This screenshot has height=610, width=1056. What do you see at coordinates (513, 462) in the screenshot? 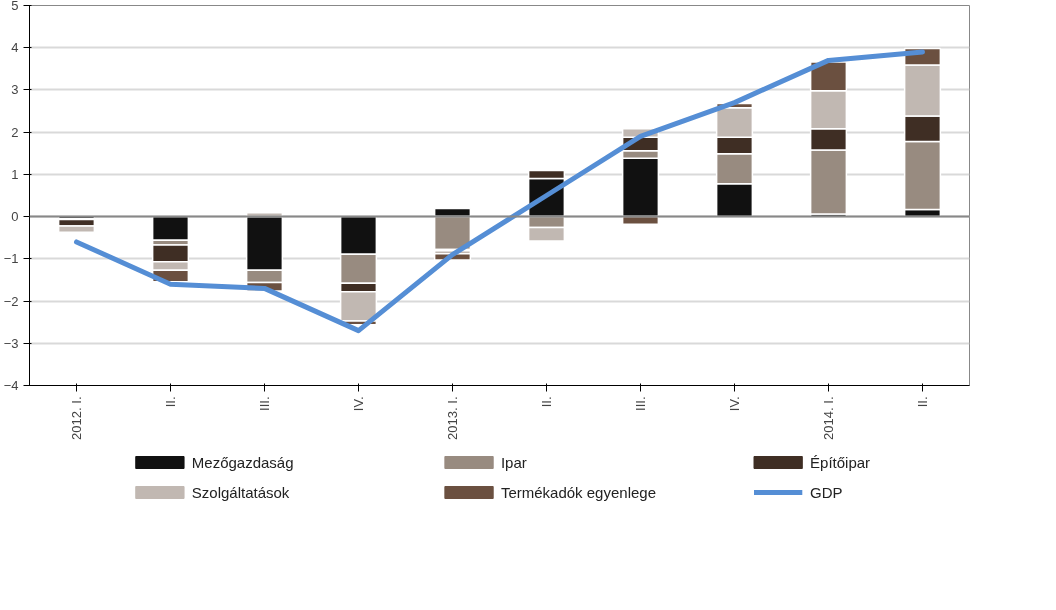
I see `legend-label: Ipar` at bounding box center [513, 462].